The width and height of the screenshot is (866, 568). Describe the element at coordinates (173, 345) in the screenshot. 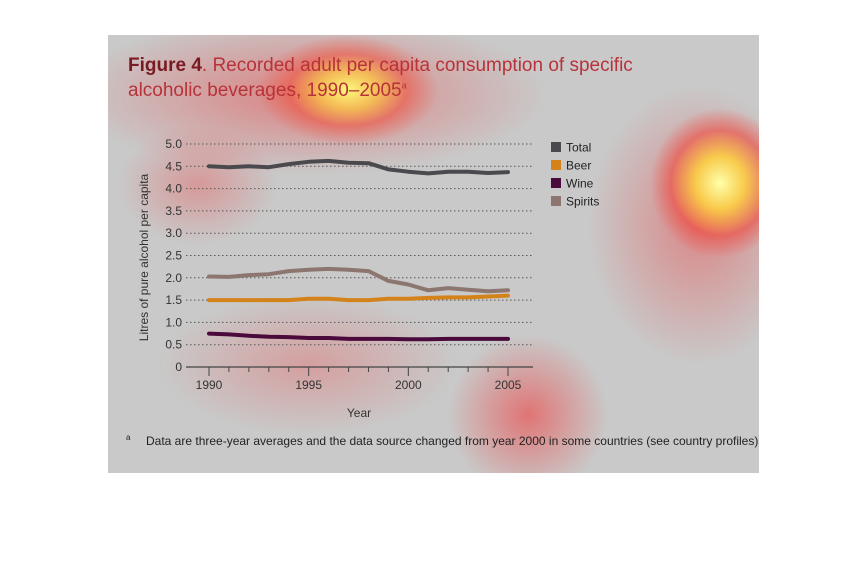

I see `y-tick-label: 0.5` at that location.